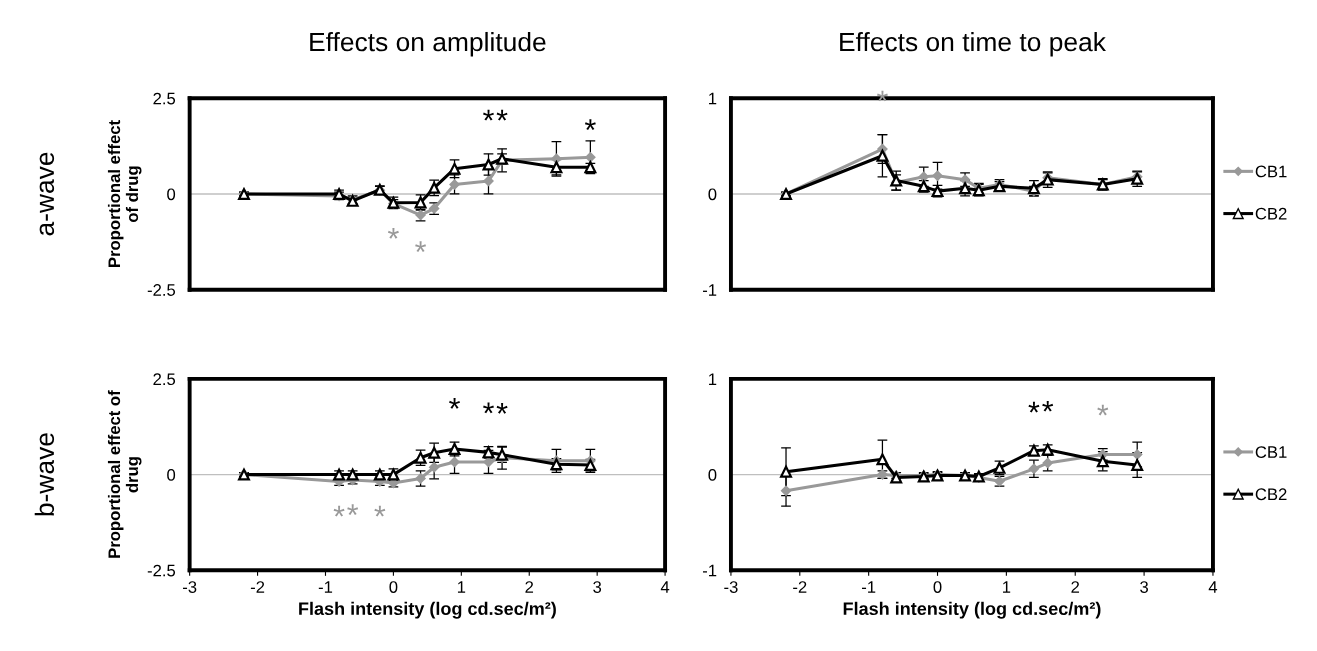  What do you see at coordinates (44, 474) in the screenshot?
I see `text: b-wave` at bounding box center [44, 474].